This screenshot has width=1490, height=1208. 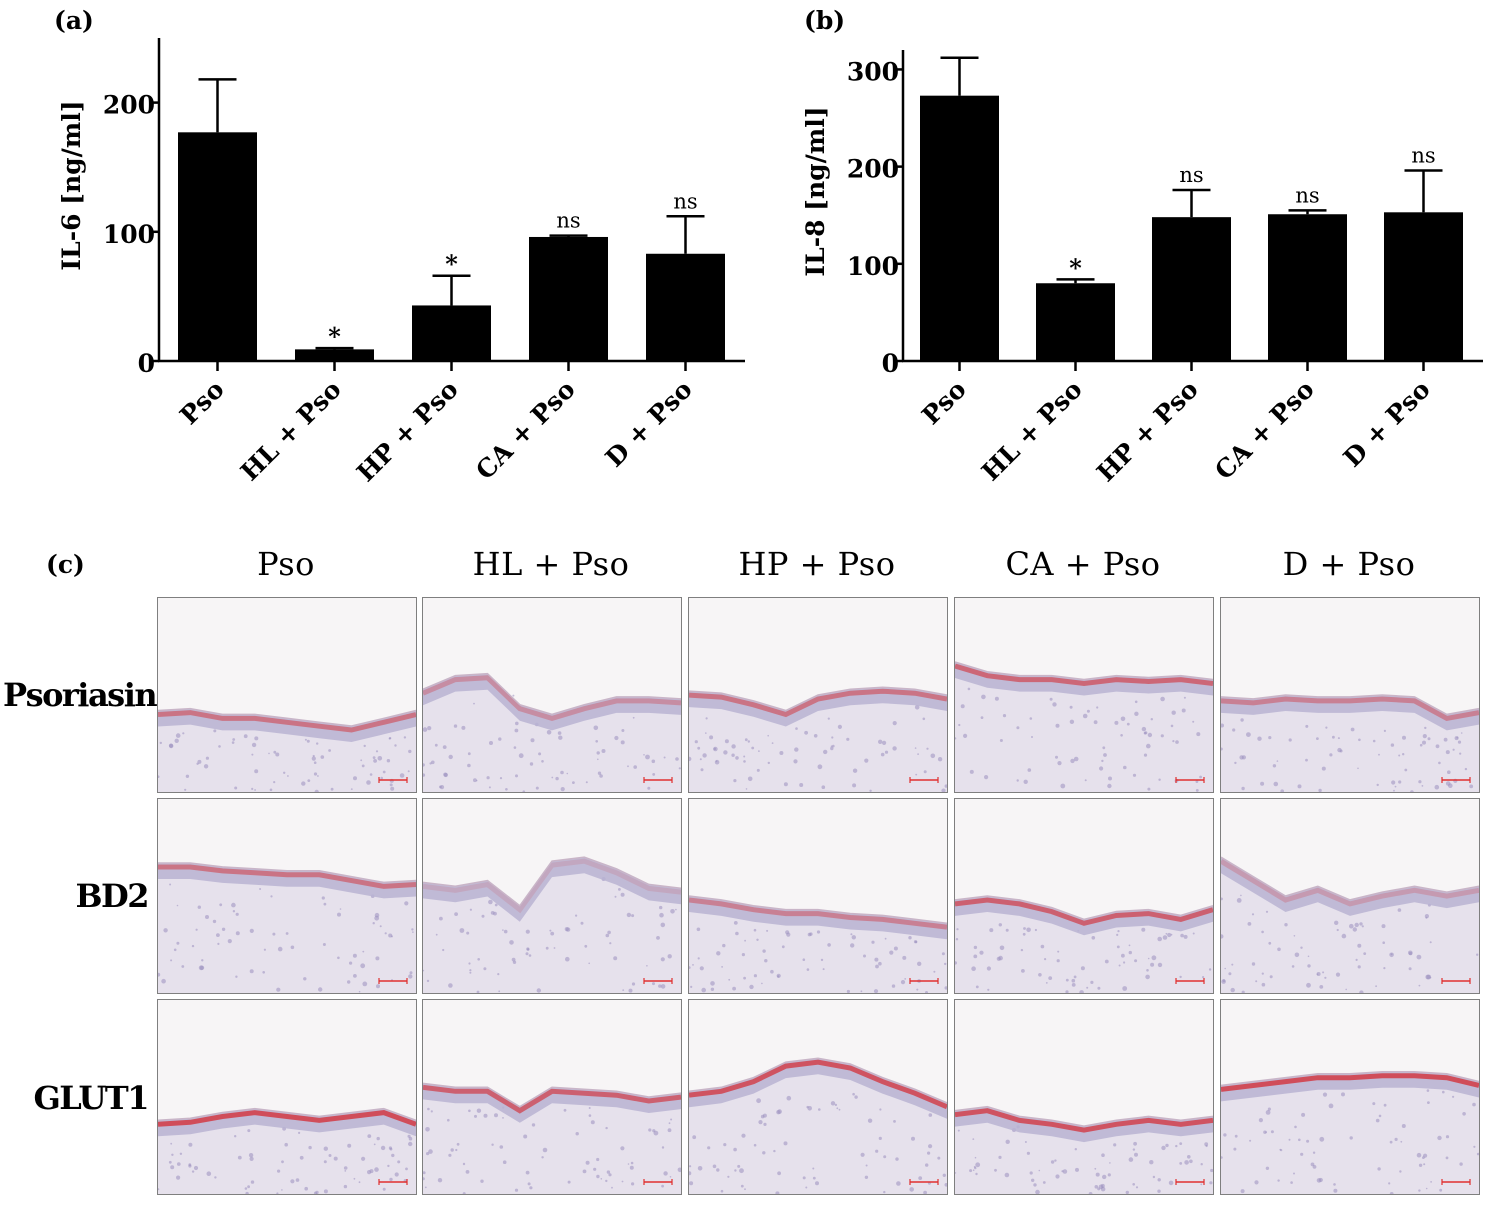 What do you see at coordinates (291, 431) in the screenshot?
I see `x-tick-label: HL + Pso` at bounding box center [291, 431].